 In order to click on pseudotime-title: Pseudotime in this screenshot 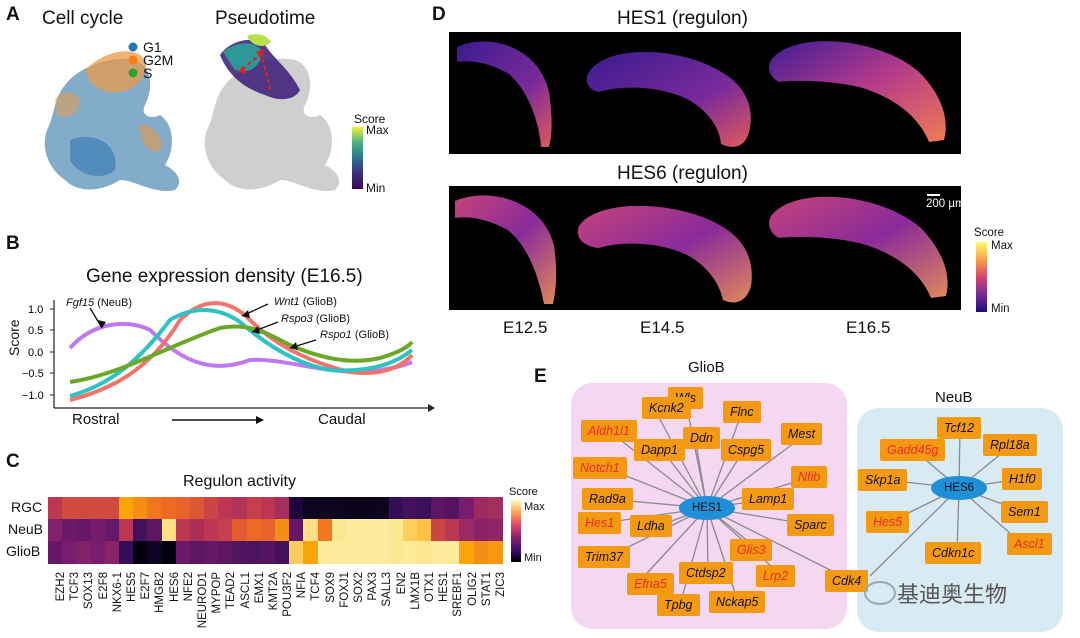, I will do `click(265, 18)`.